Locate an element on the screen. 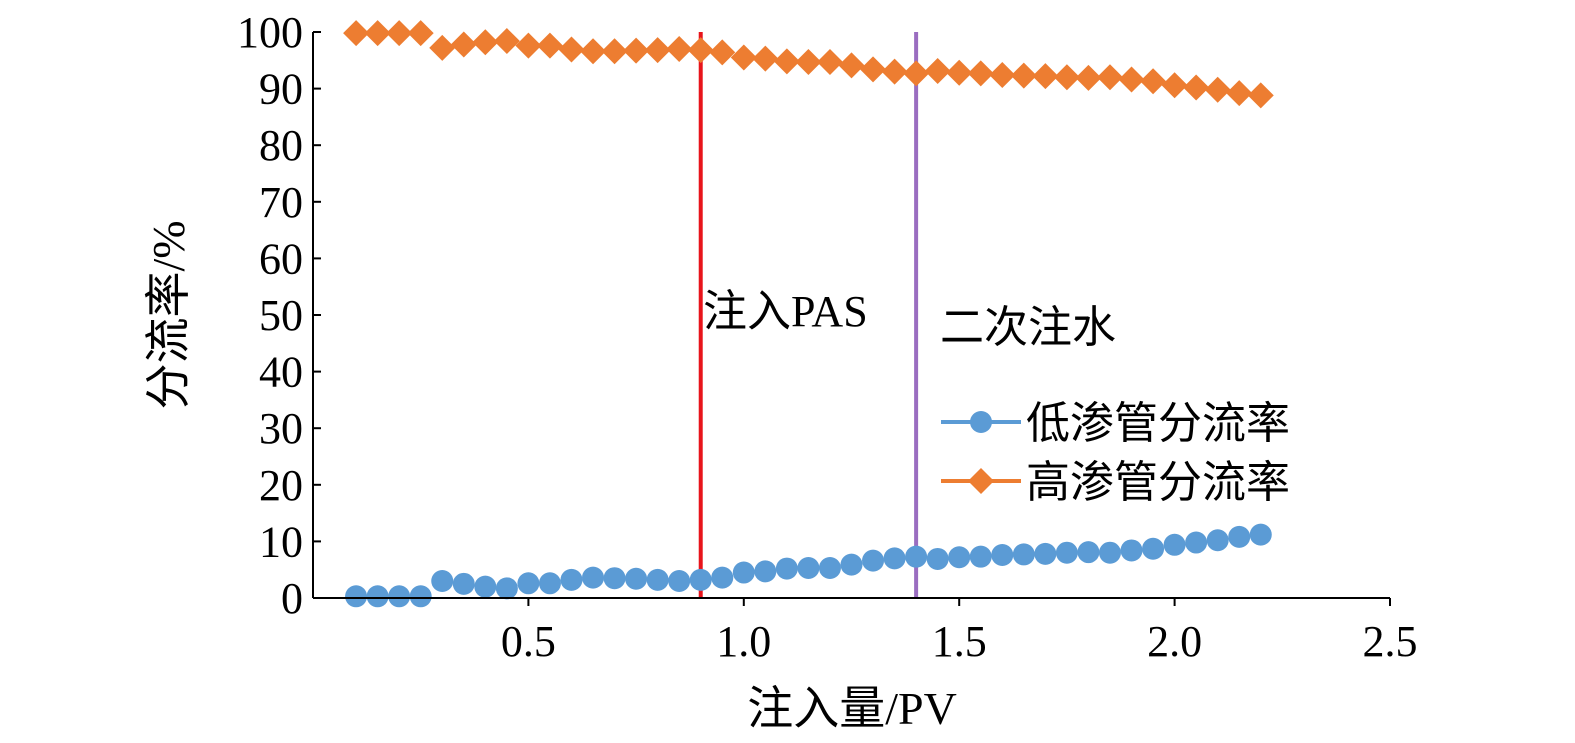  annotation-lines is located at coordinates (808, 315).